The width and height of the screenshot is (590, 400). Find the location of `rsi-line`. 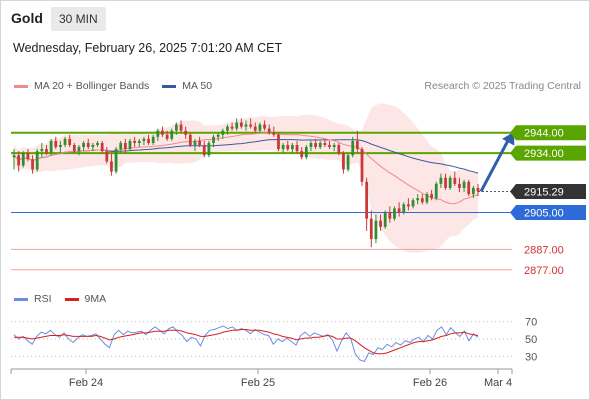

rsi-line is located at coordinates (246, 344).